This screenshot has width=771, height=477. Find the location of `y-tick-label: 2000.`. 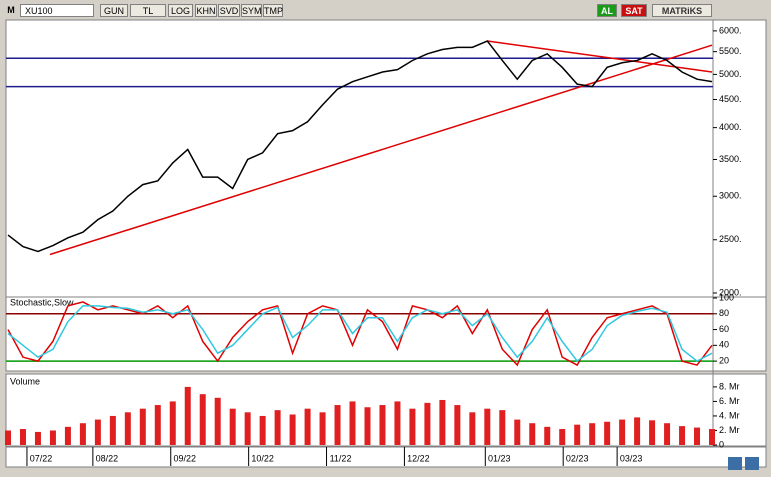

y-tick-label: 2000. is located at coordinates (730, 292).